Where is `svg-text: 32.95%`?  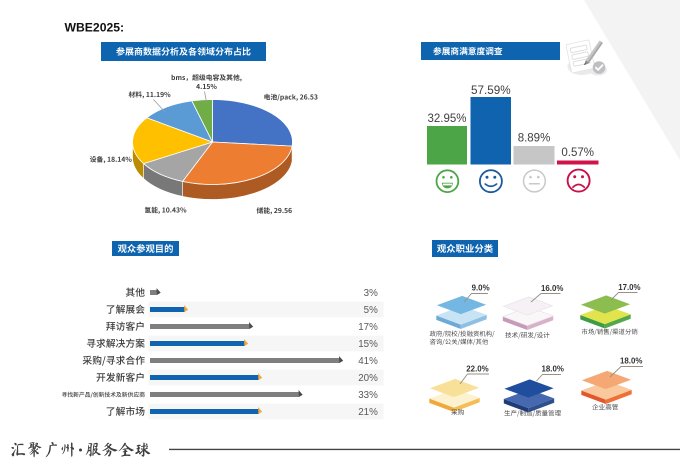 svg-text: 32.95% is located at coordinates (446, 119).